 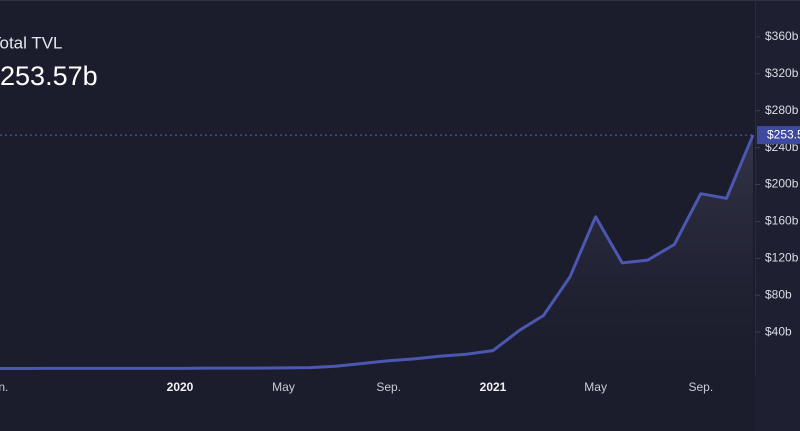 What do you see at coordinates (782, 184) in the screenshot?
I see `y-tick-label: $200b` at bounding box center [782, 184].